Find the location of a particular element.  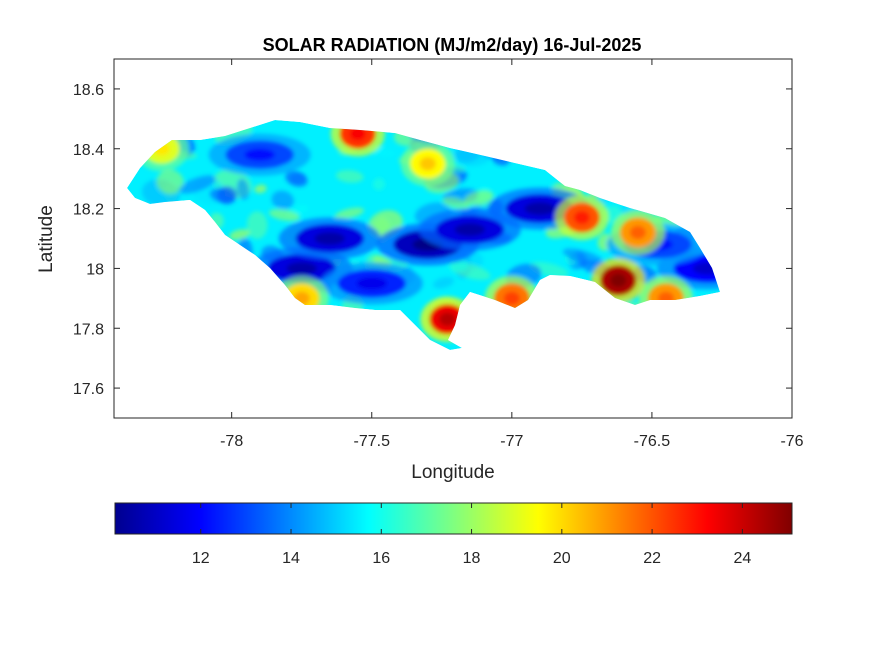

y-tick-label: 18.2 is located at coordinates (88, 210).